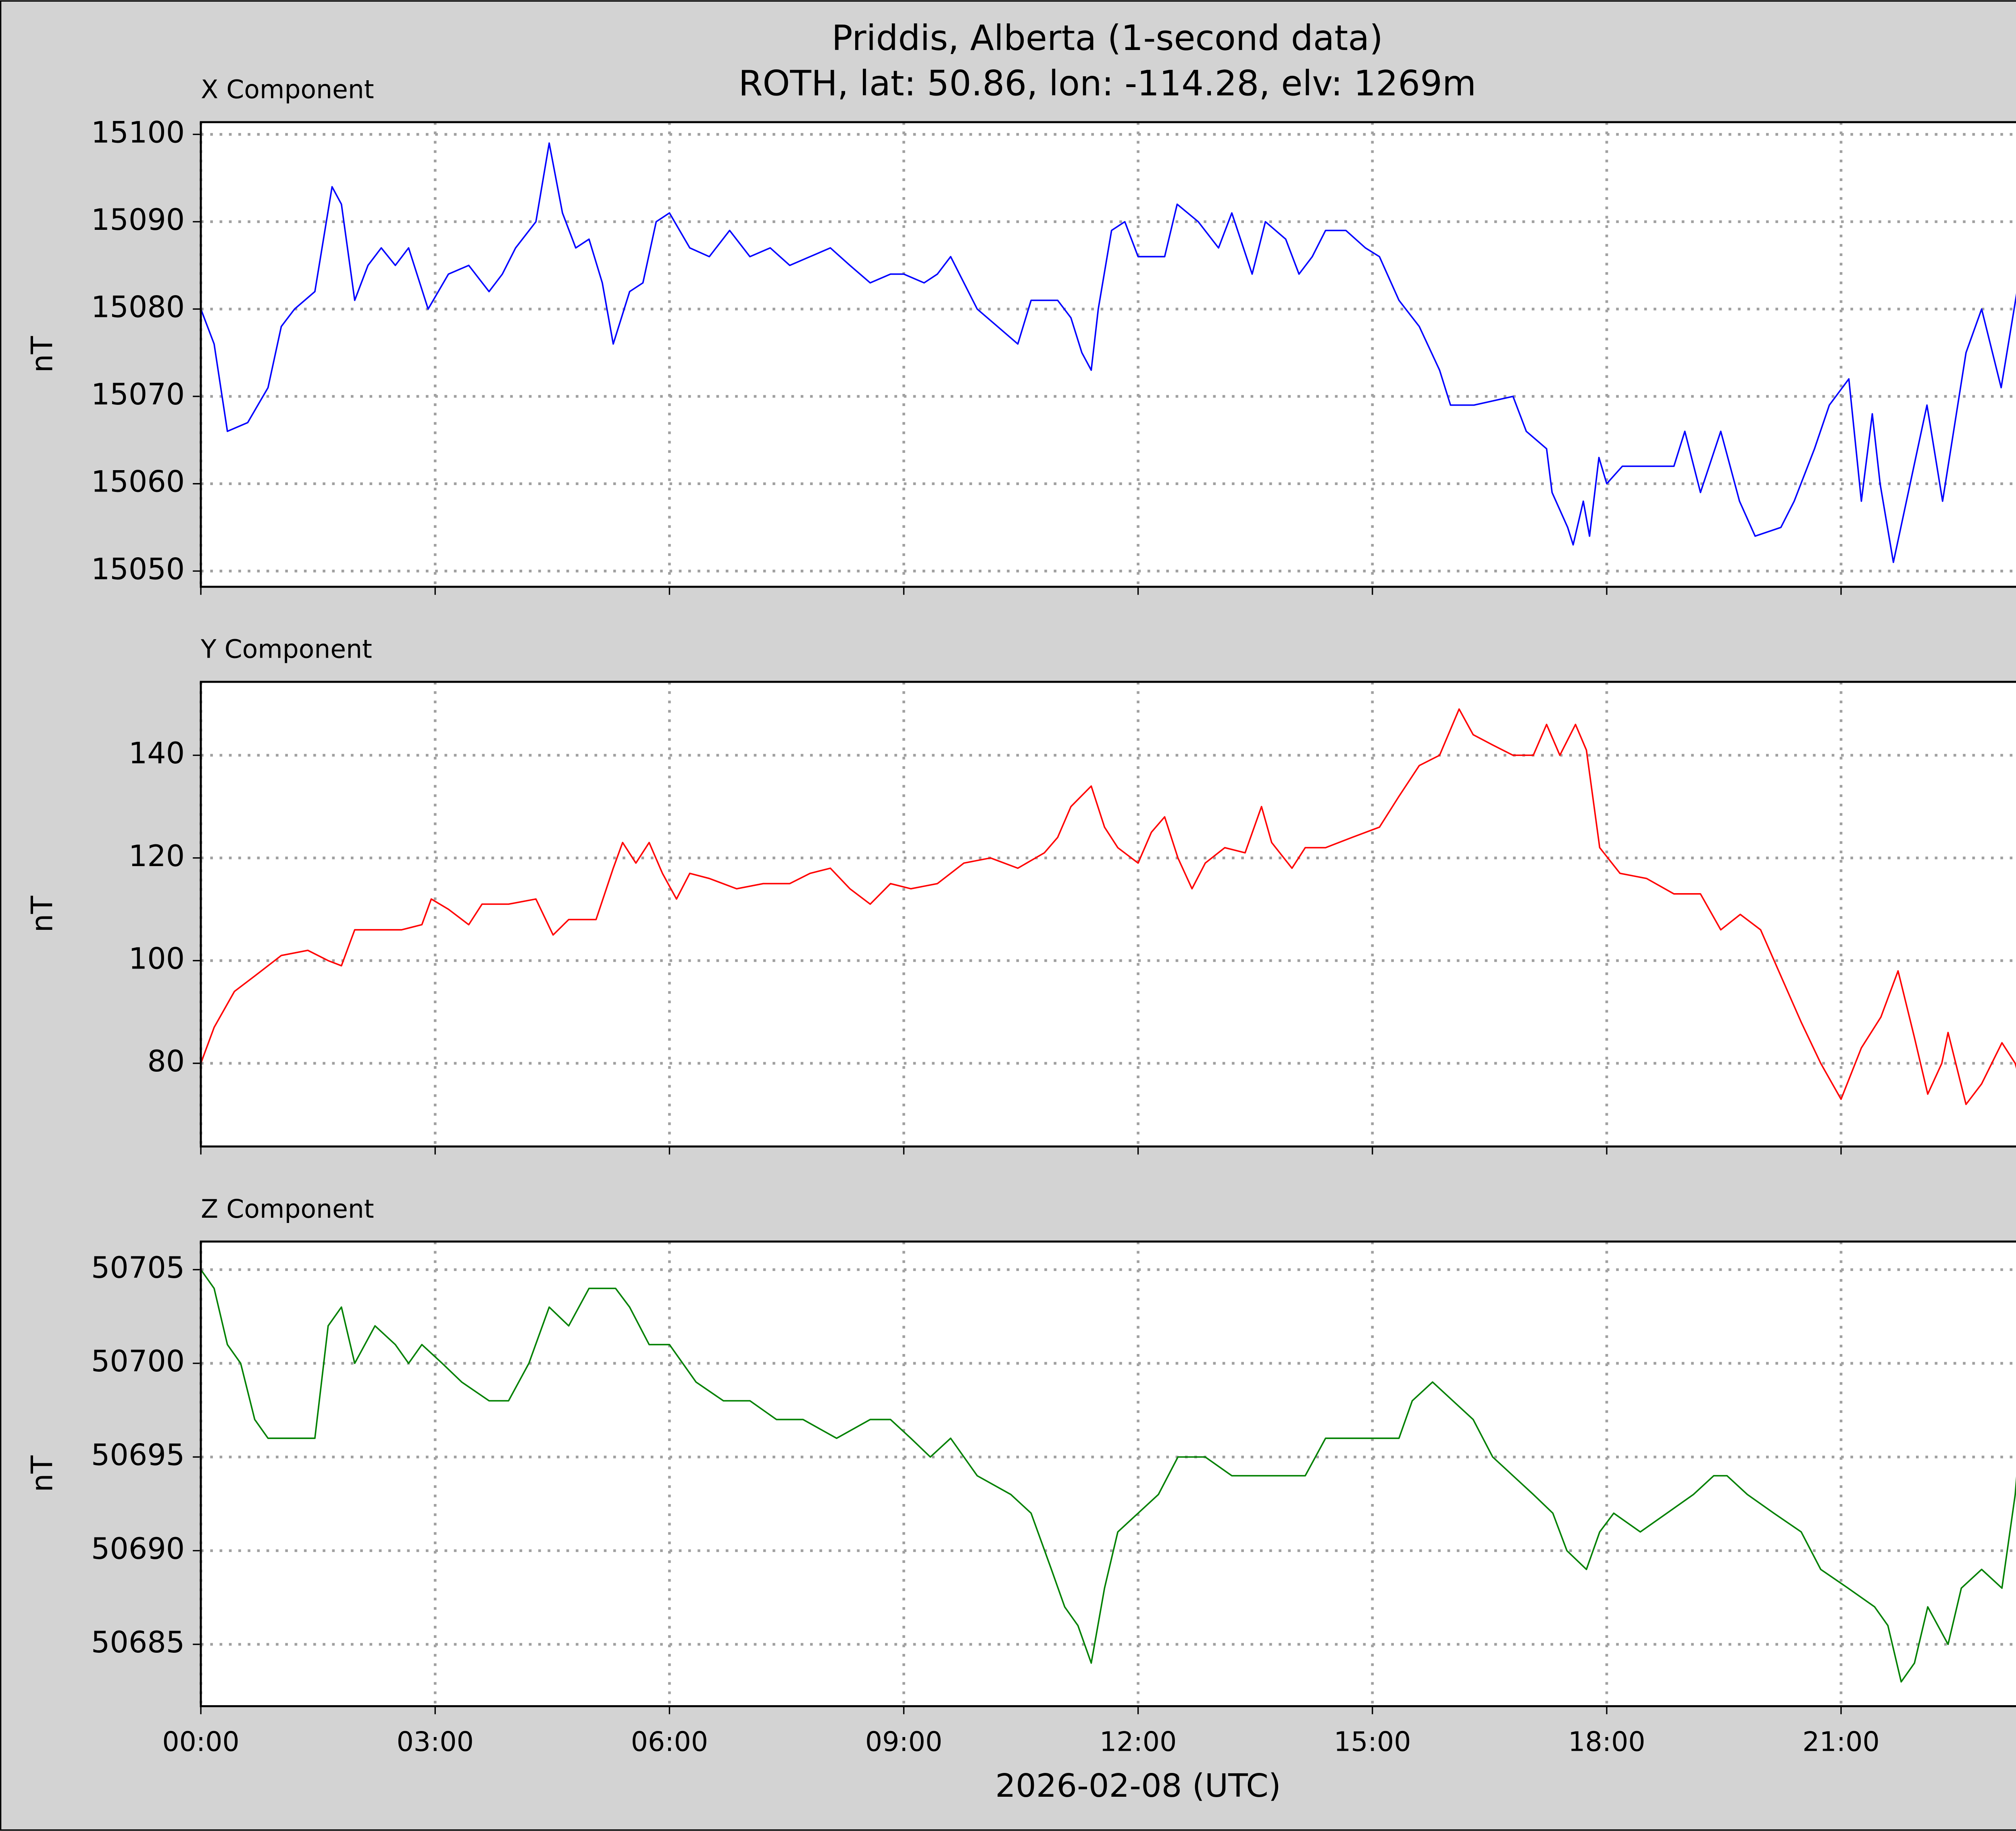  What do you see at coordinates (1606, 1741) in the screenshot?
I see `x-tick-label: 18:00` at bounding box center [1606, 1741].